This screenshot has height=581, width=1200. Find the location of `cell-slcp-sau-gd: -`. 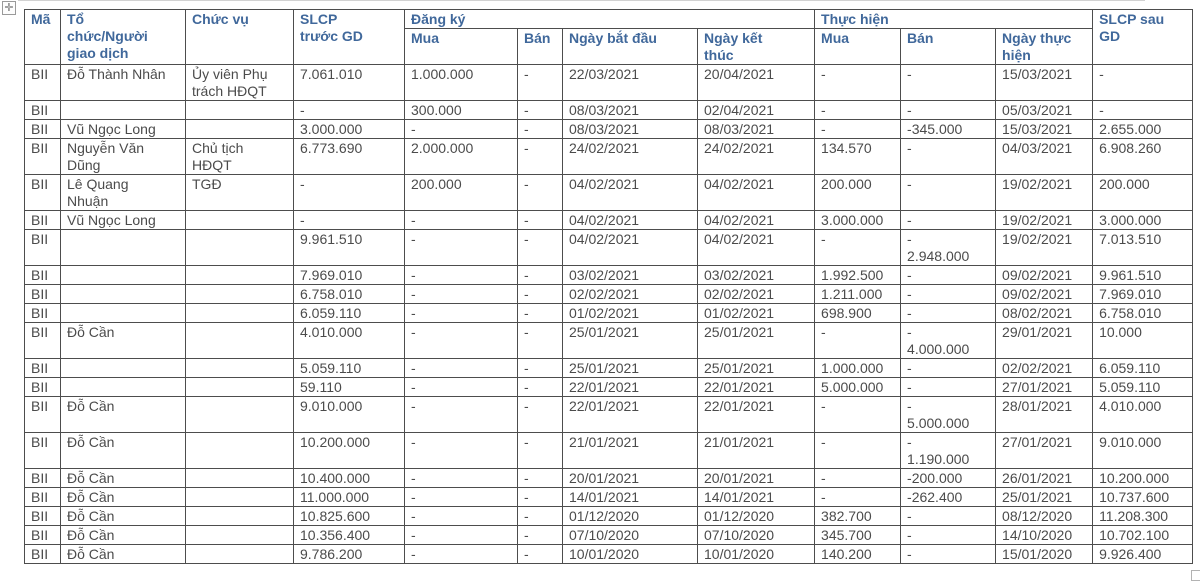

cell-slcp-sau-gd: - is located at coordinates (1143, 82).